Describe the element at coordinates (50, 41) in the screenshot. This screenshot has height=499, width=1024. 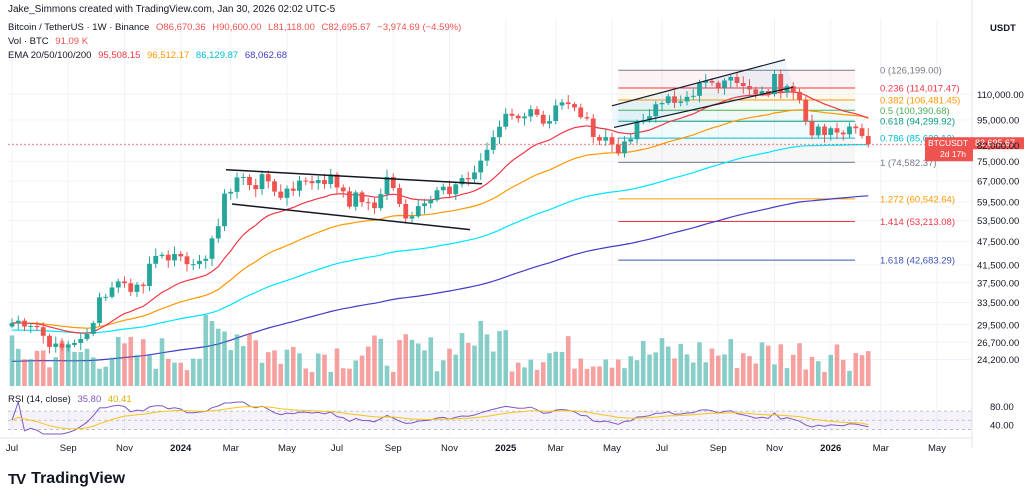
I see `volume-legend: Vol · BTC 91.09 K` at that location.